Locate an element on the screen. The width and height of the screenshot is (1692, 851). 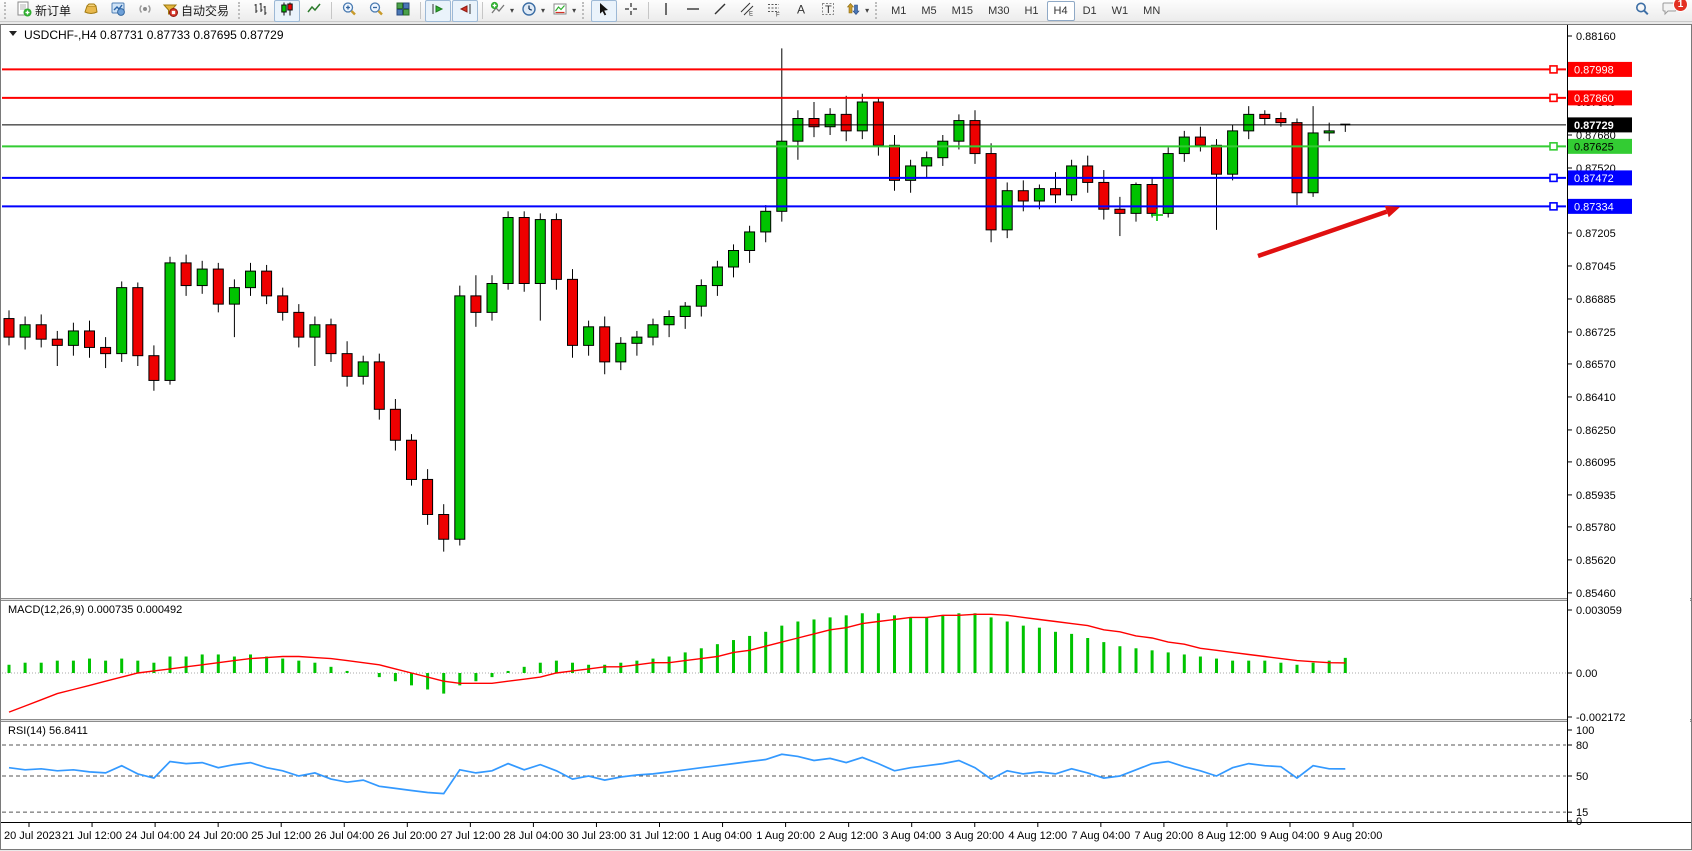
price-tick-label: 0.86250 is located at coordinates (1596, 431).